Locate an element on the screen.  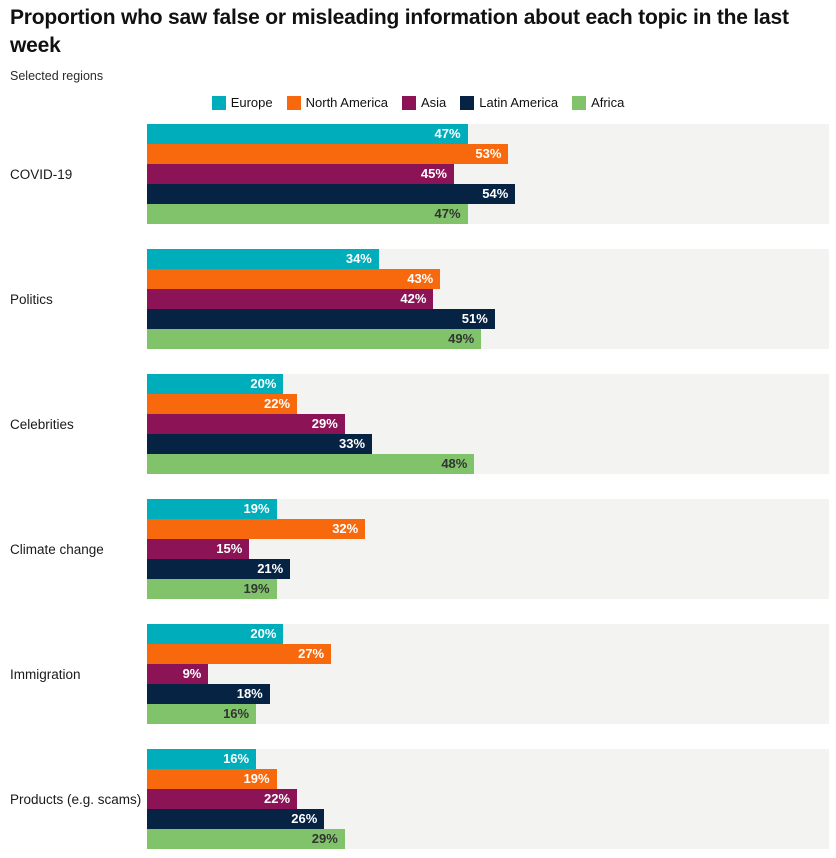
category-label: Products (e.g. scams) is located at coordinates (76, 799).